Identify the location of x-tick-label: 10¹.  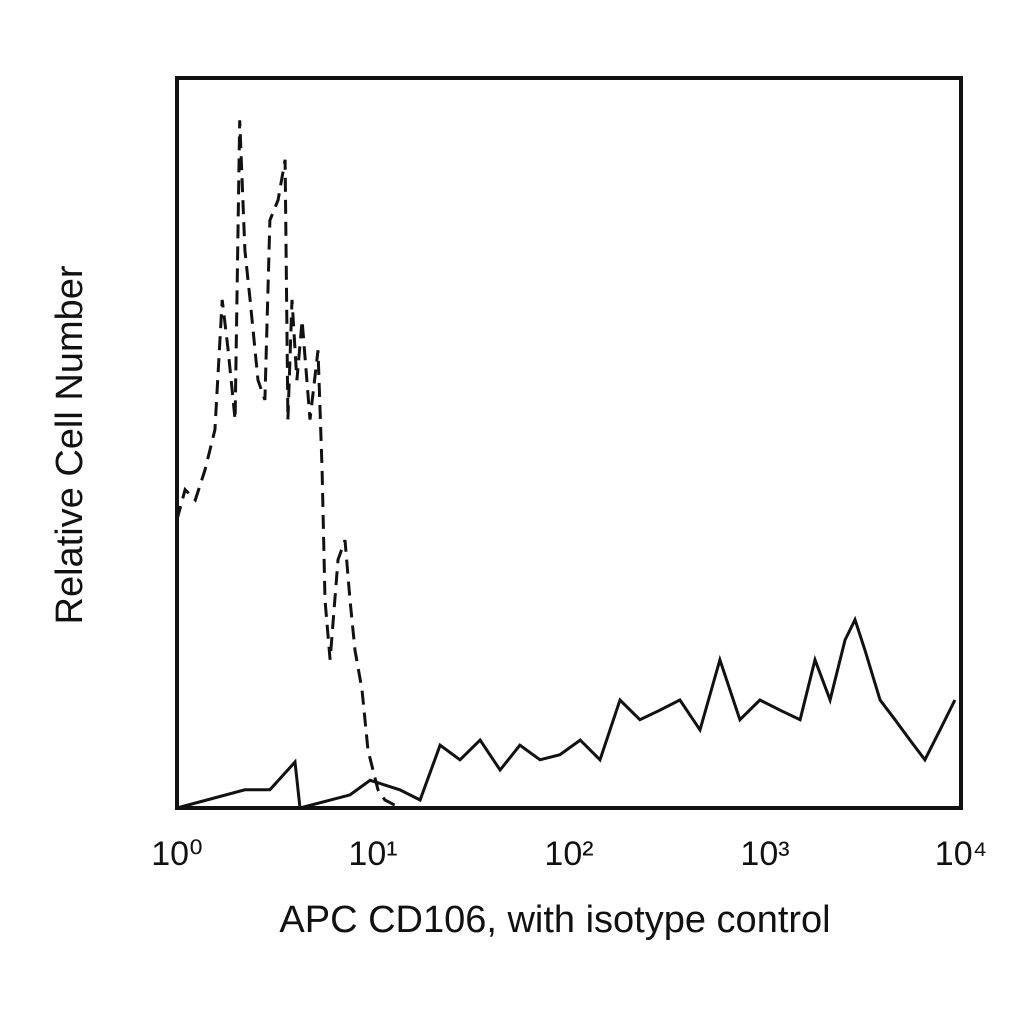
(372, 854).